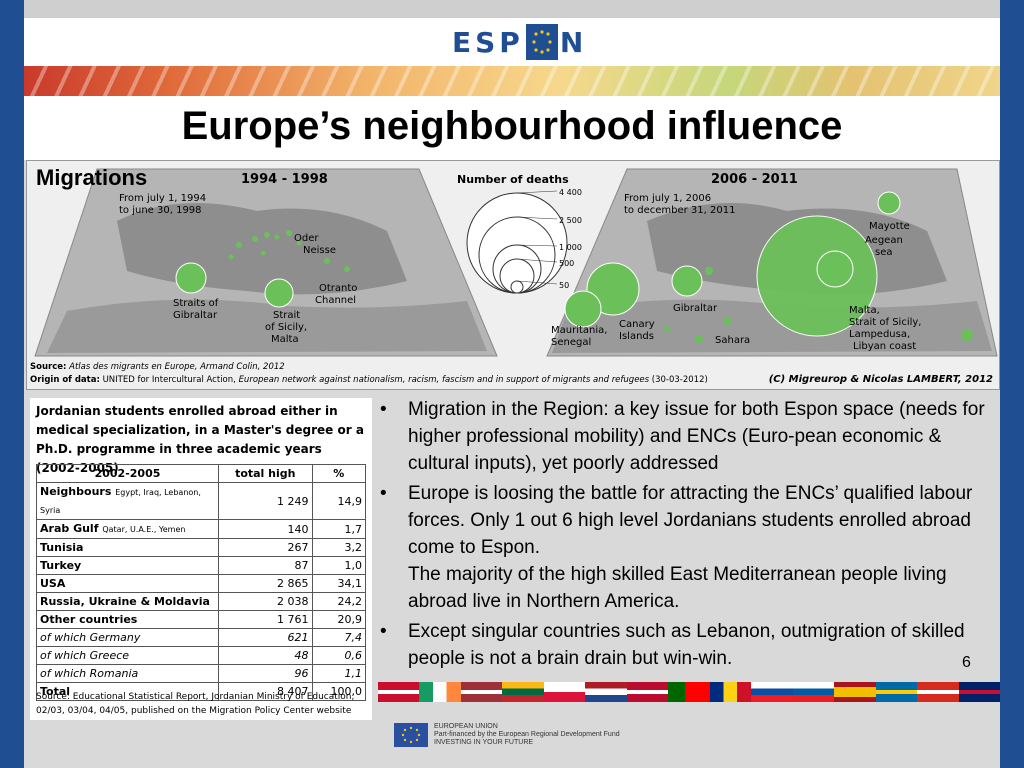 The width and height of the screenshot is (1024, 768). I want to click on eu-flags-strip, so click(689, 692).